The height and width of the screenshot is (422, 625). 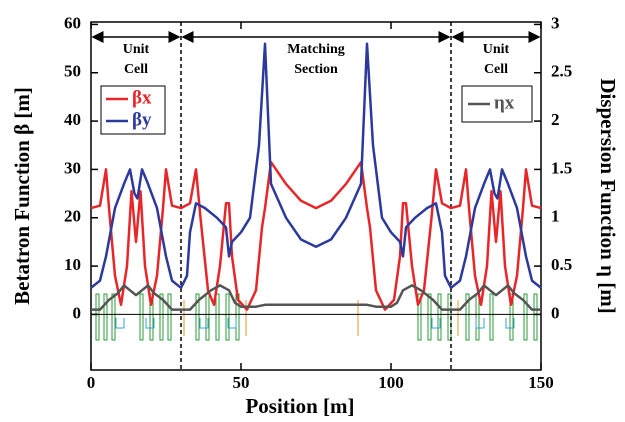 What do you see at coordinates (316, 49) in the screenshot?
I see `region-label: Matching` at bounding box center [316, 49].